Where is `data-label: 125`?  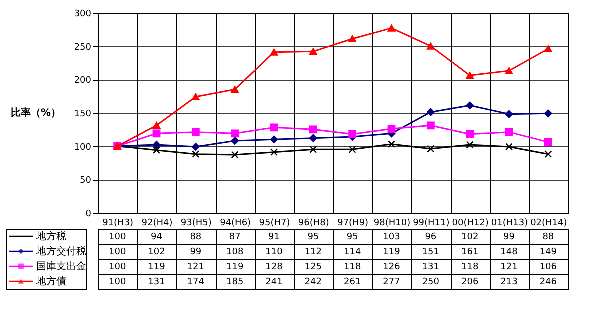
data-label: 125 is located at coordinates (313, 267).